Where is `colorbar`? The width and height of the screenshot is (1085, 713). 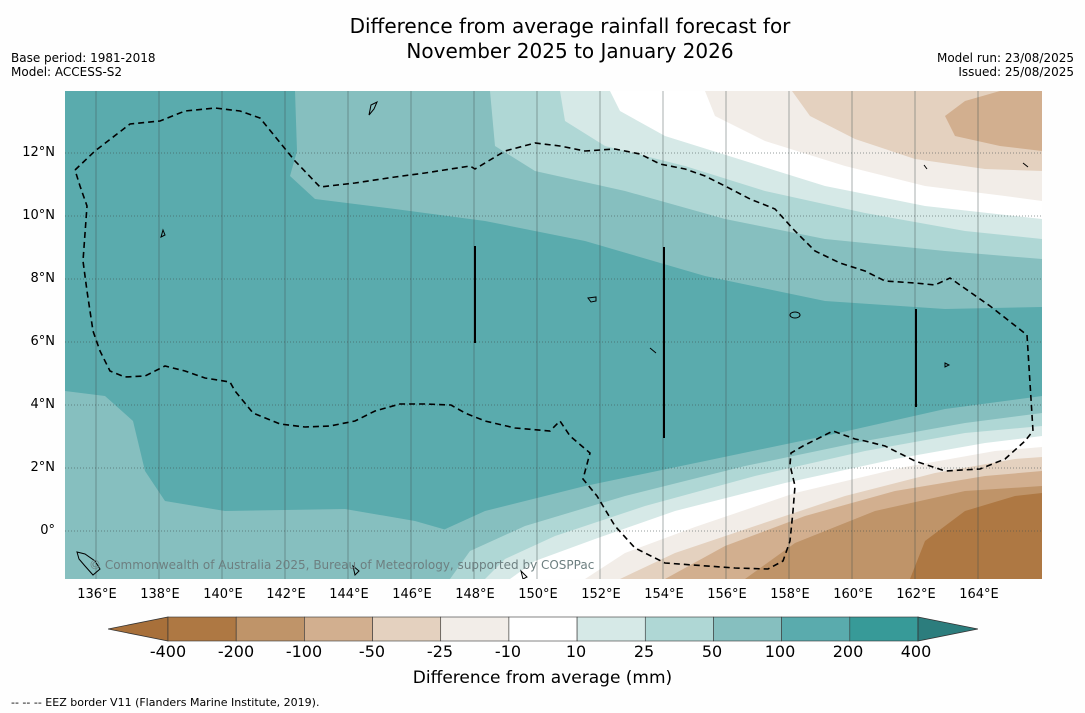 colorbar is located at coordinates (543, 632).